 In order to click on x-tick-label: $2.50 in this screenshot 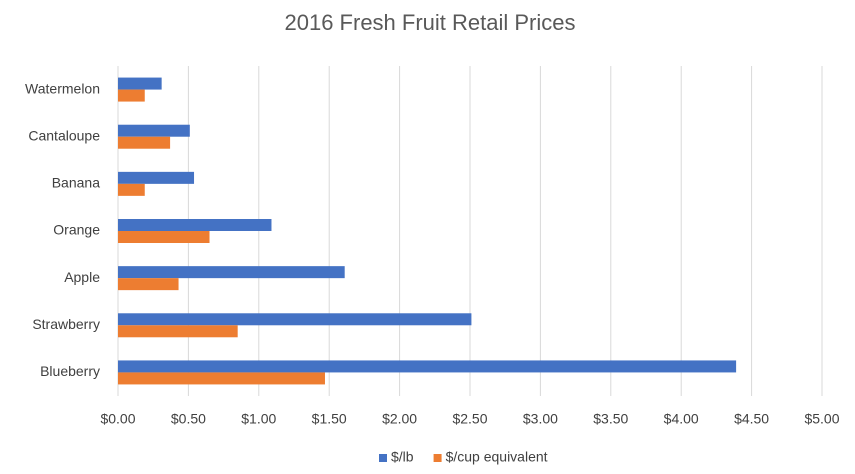, I will do `click(469, 419)`.